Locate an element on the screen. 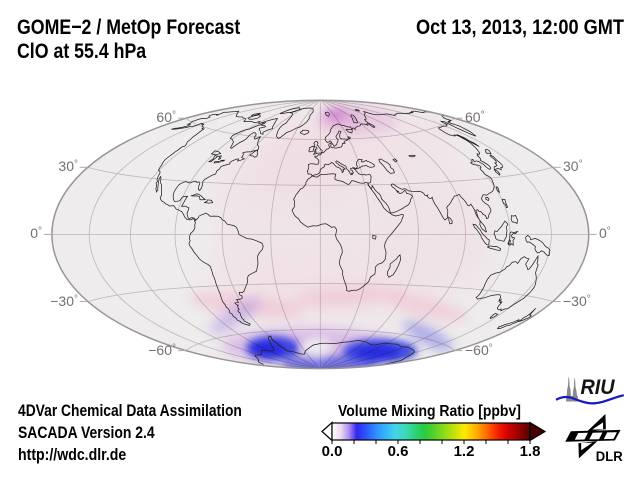 The height and width of the screenshot is (480, 640). svg-text: DLR is located at coordinates (609, 456).